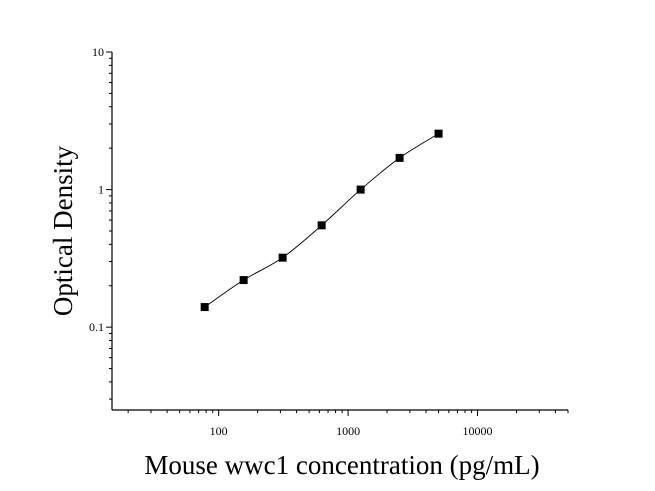 The width and height of the screenshot is (655, 491). Describe the element at coordinates (219, 431) in the screenshot. I see `x-tick-label: 100` at that location.